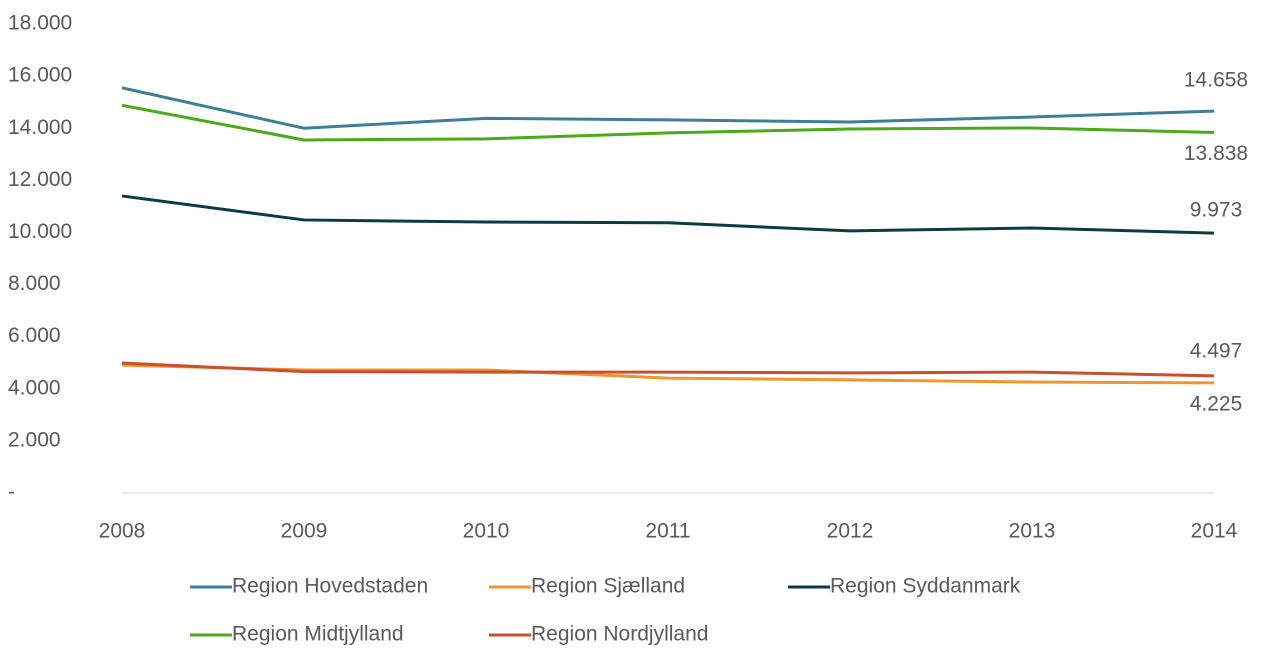 This screenshot has height=650, width=1274. What do you see at coordinates (1216, 210) in the screenshot?
I see `data-label: 9.973` at bounding box center [1216, 210].